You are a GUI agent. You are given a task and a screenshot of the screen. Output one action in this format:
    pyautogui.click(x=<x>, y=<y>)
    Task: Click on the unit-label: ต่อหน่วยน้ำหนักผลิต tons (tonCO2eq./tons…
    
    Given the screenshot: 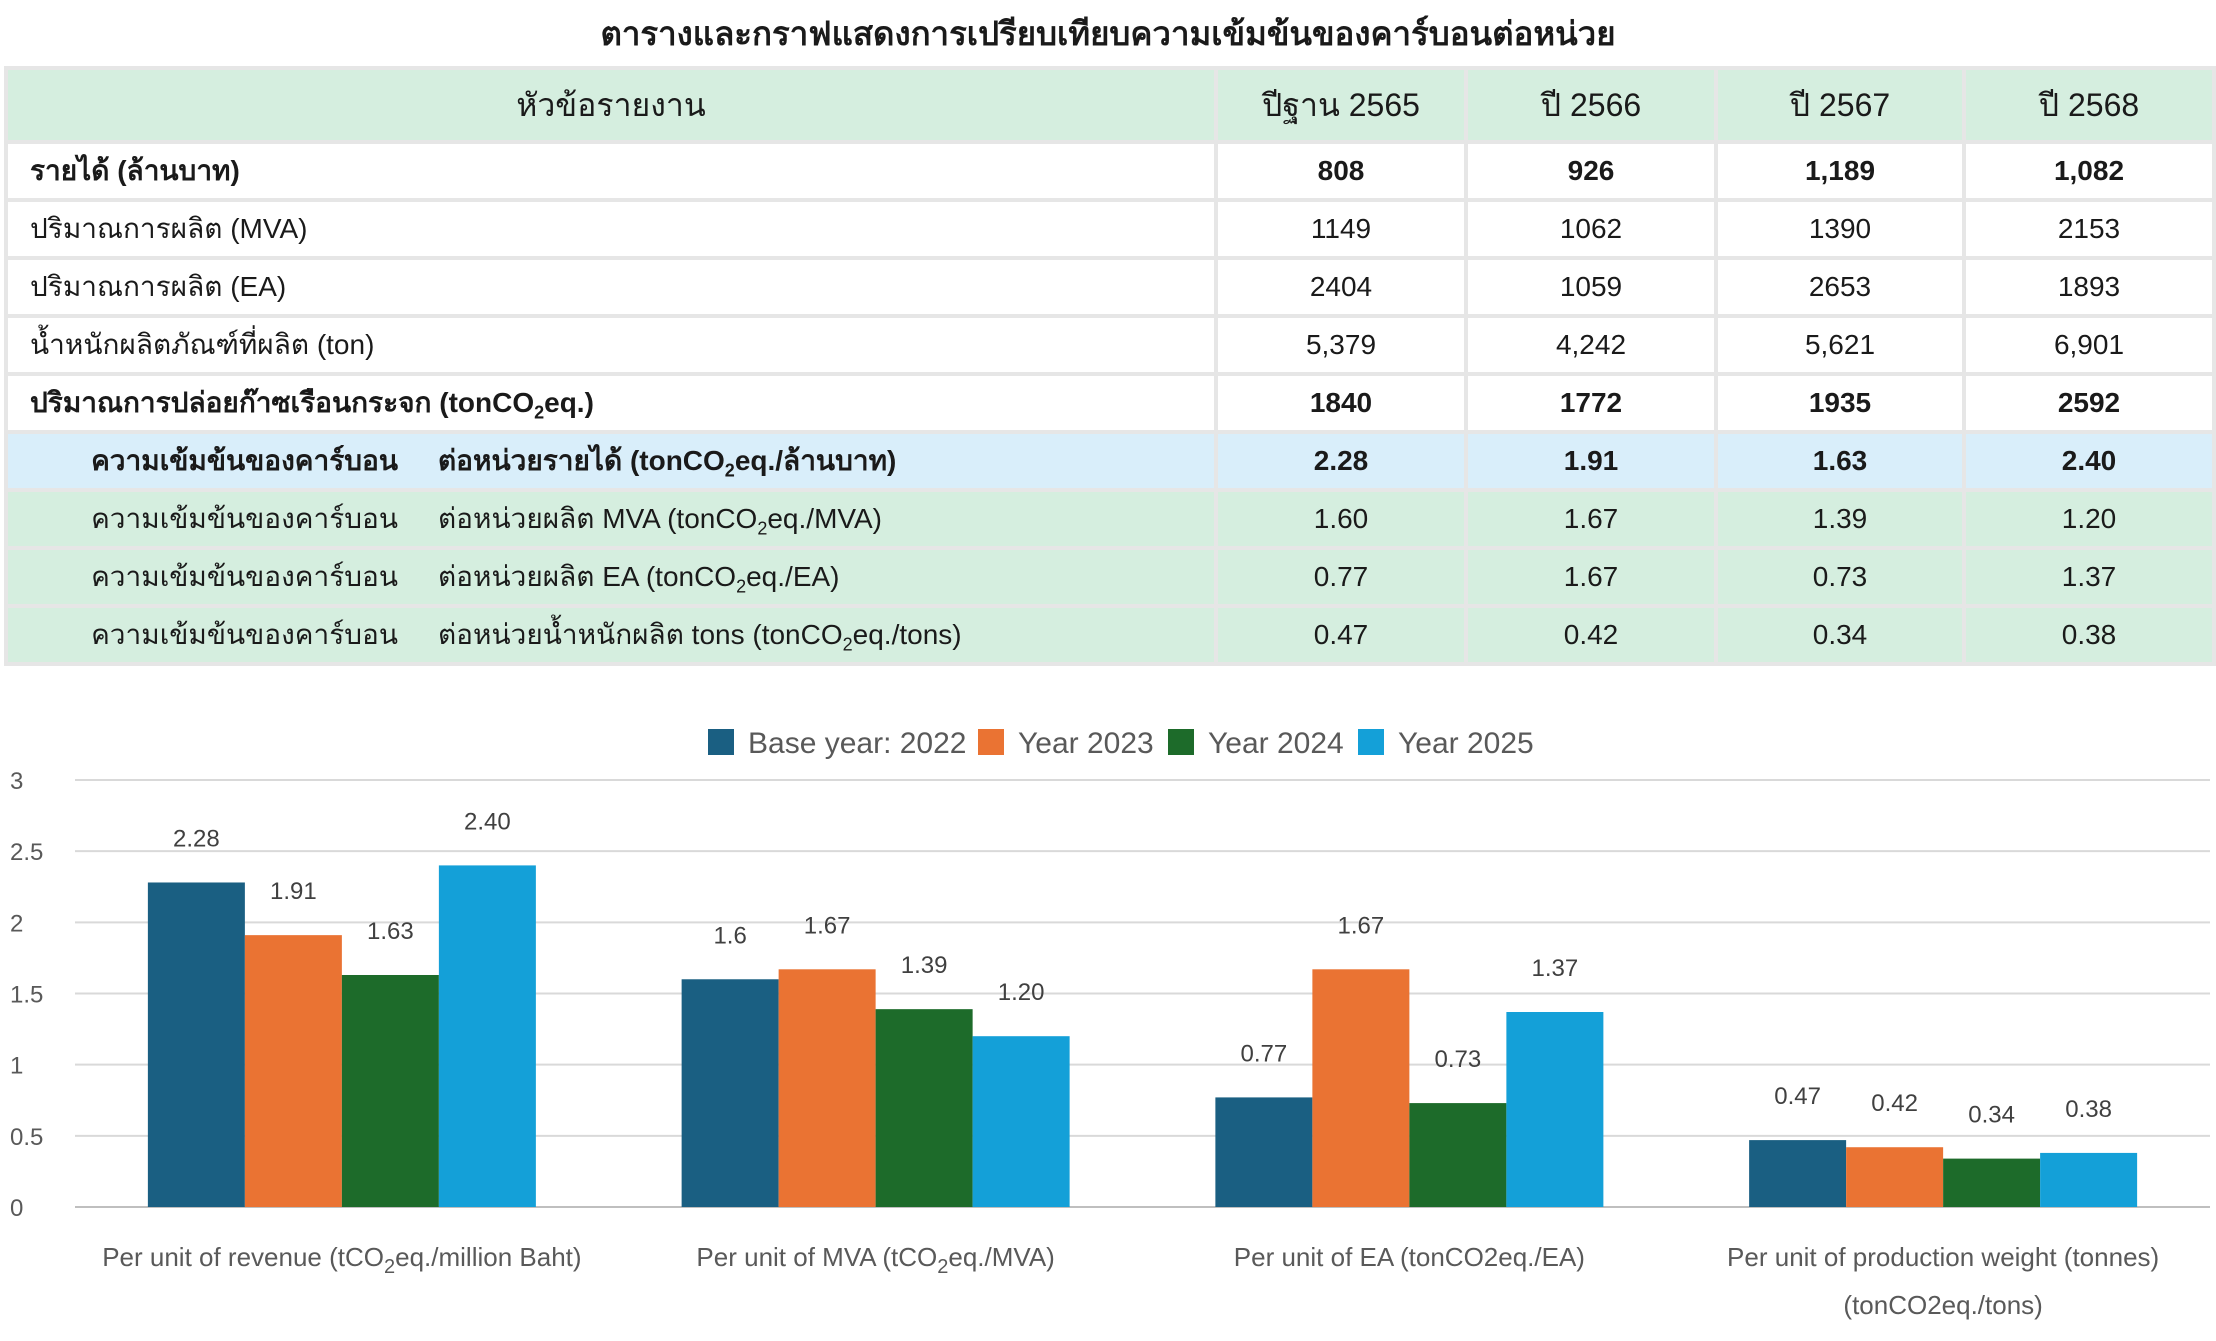 What is the action you would take?
    pyautogui.click(x=700, y=635)
    